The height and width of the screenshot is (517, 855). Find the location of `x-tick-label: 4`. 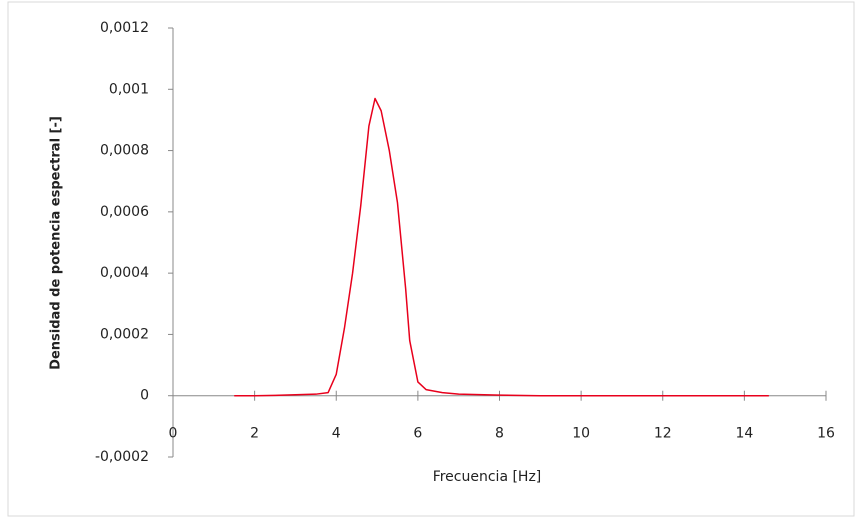

x-tick-label: 4 is located at coordinates (336, 434).